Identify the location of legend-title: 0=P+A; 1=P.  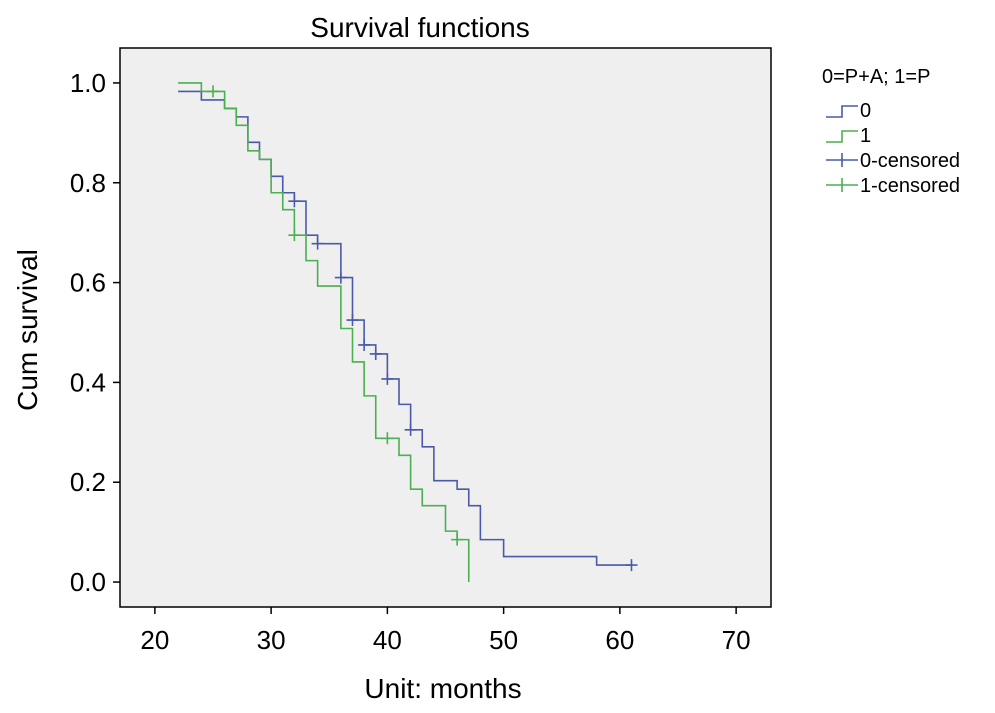
(876, 77).